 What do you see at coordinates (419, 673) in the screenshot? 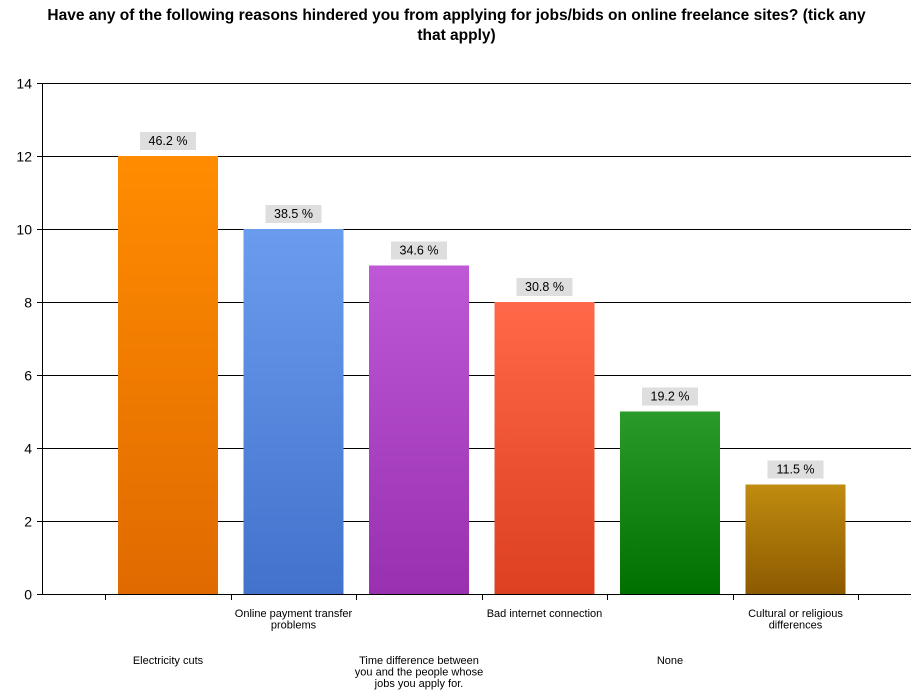
I see `x-category-label: you and the people whose` at bounding box center [419, 673].